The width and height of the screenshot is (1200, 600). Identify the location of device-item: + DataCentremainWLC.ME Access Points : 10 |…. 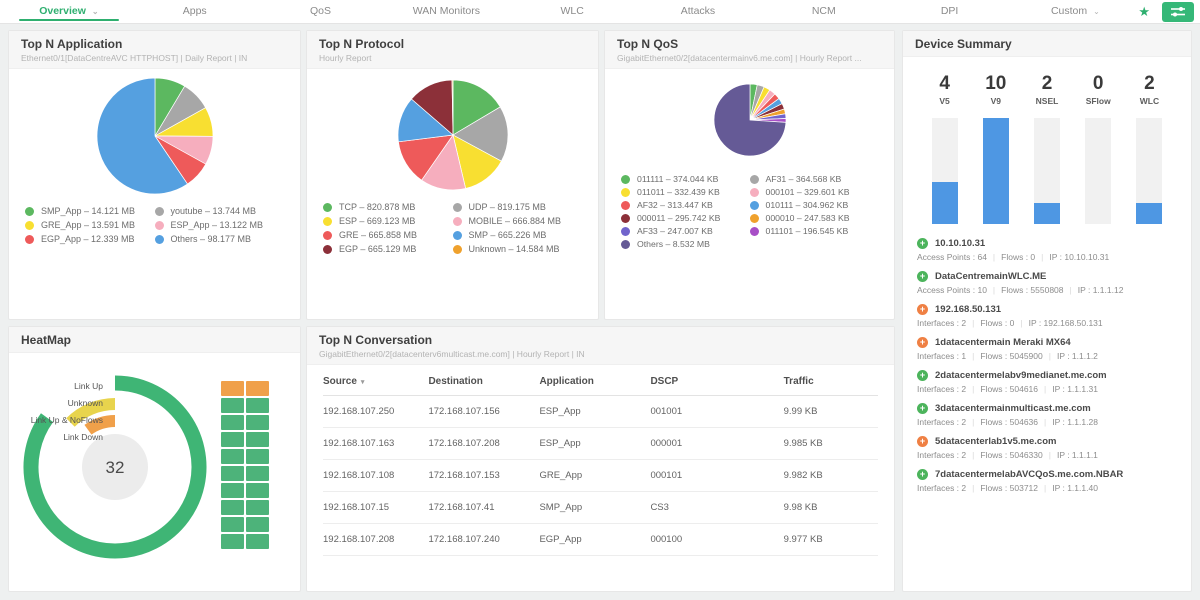
(1047, 283).